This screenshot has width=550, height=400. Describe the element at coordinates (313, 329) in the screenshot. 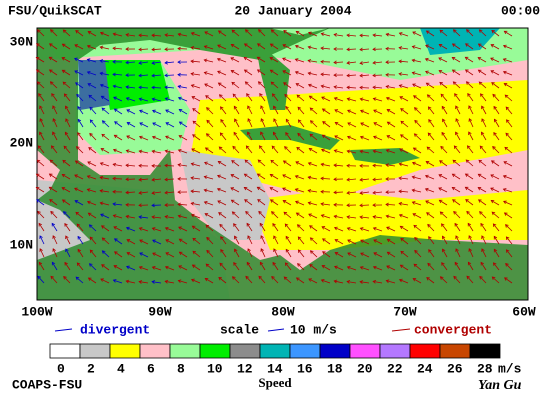

I see `legend-scale-value: 10 m/s` at that location.